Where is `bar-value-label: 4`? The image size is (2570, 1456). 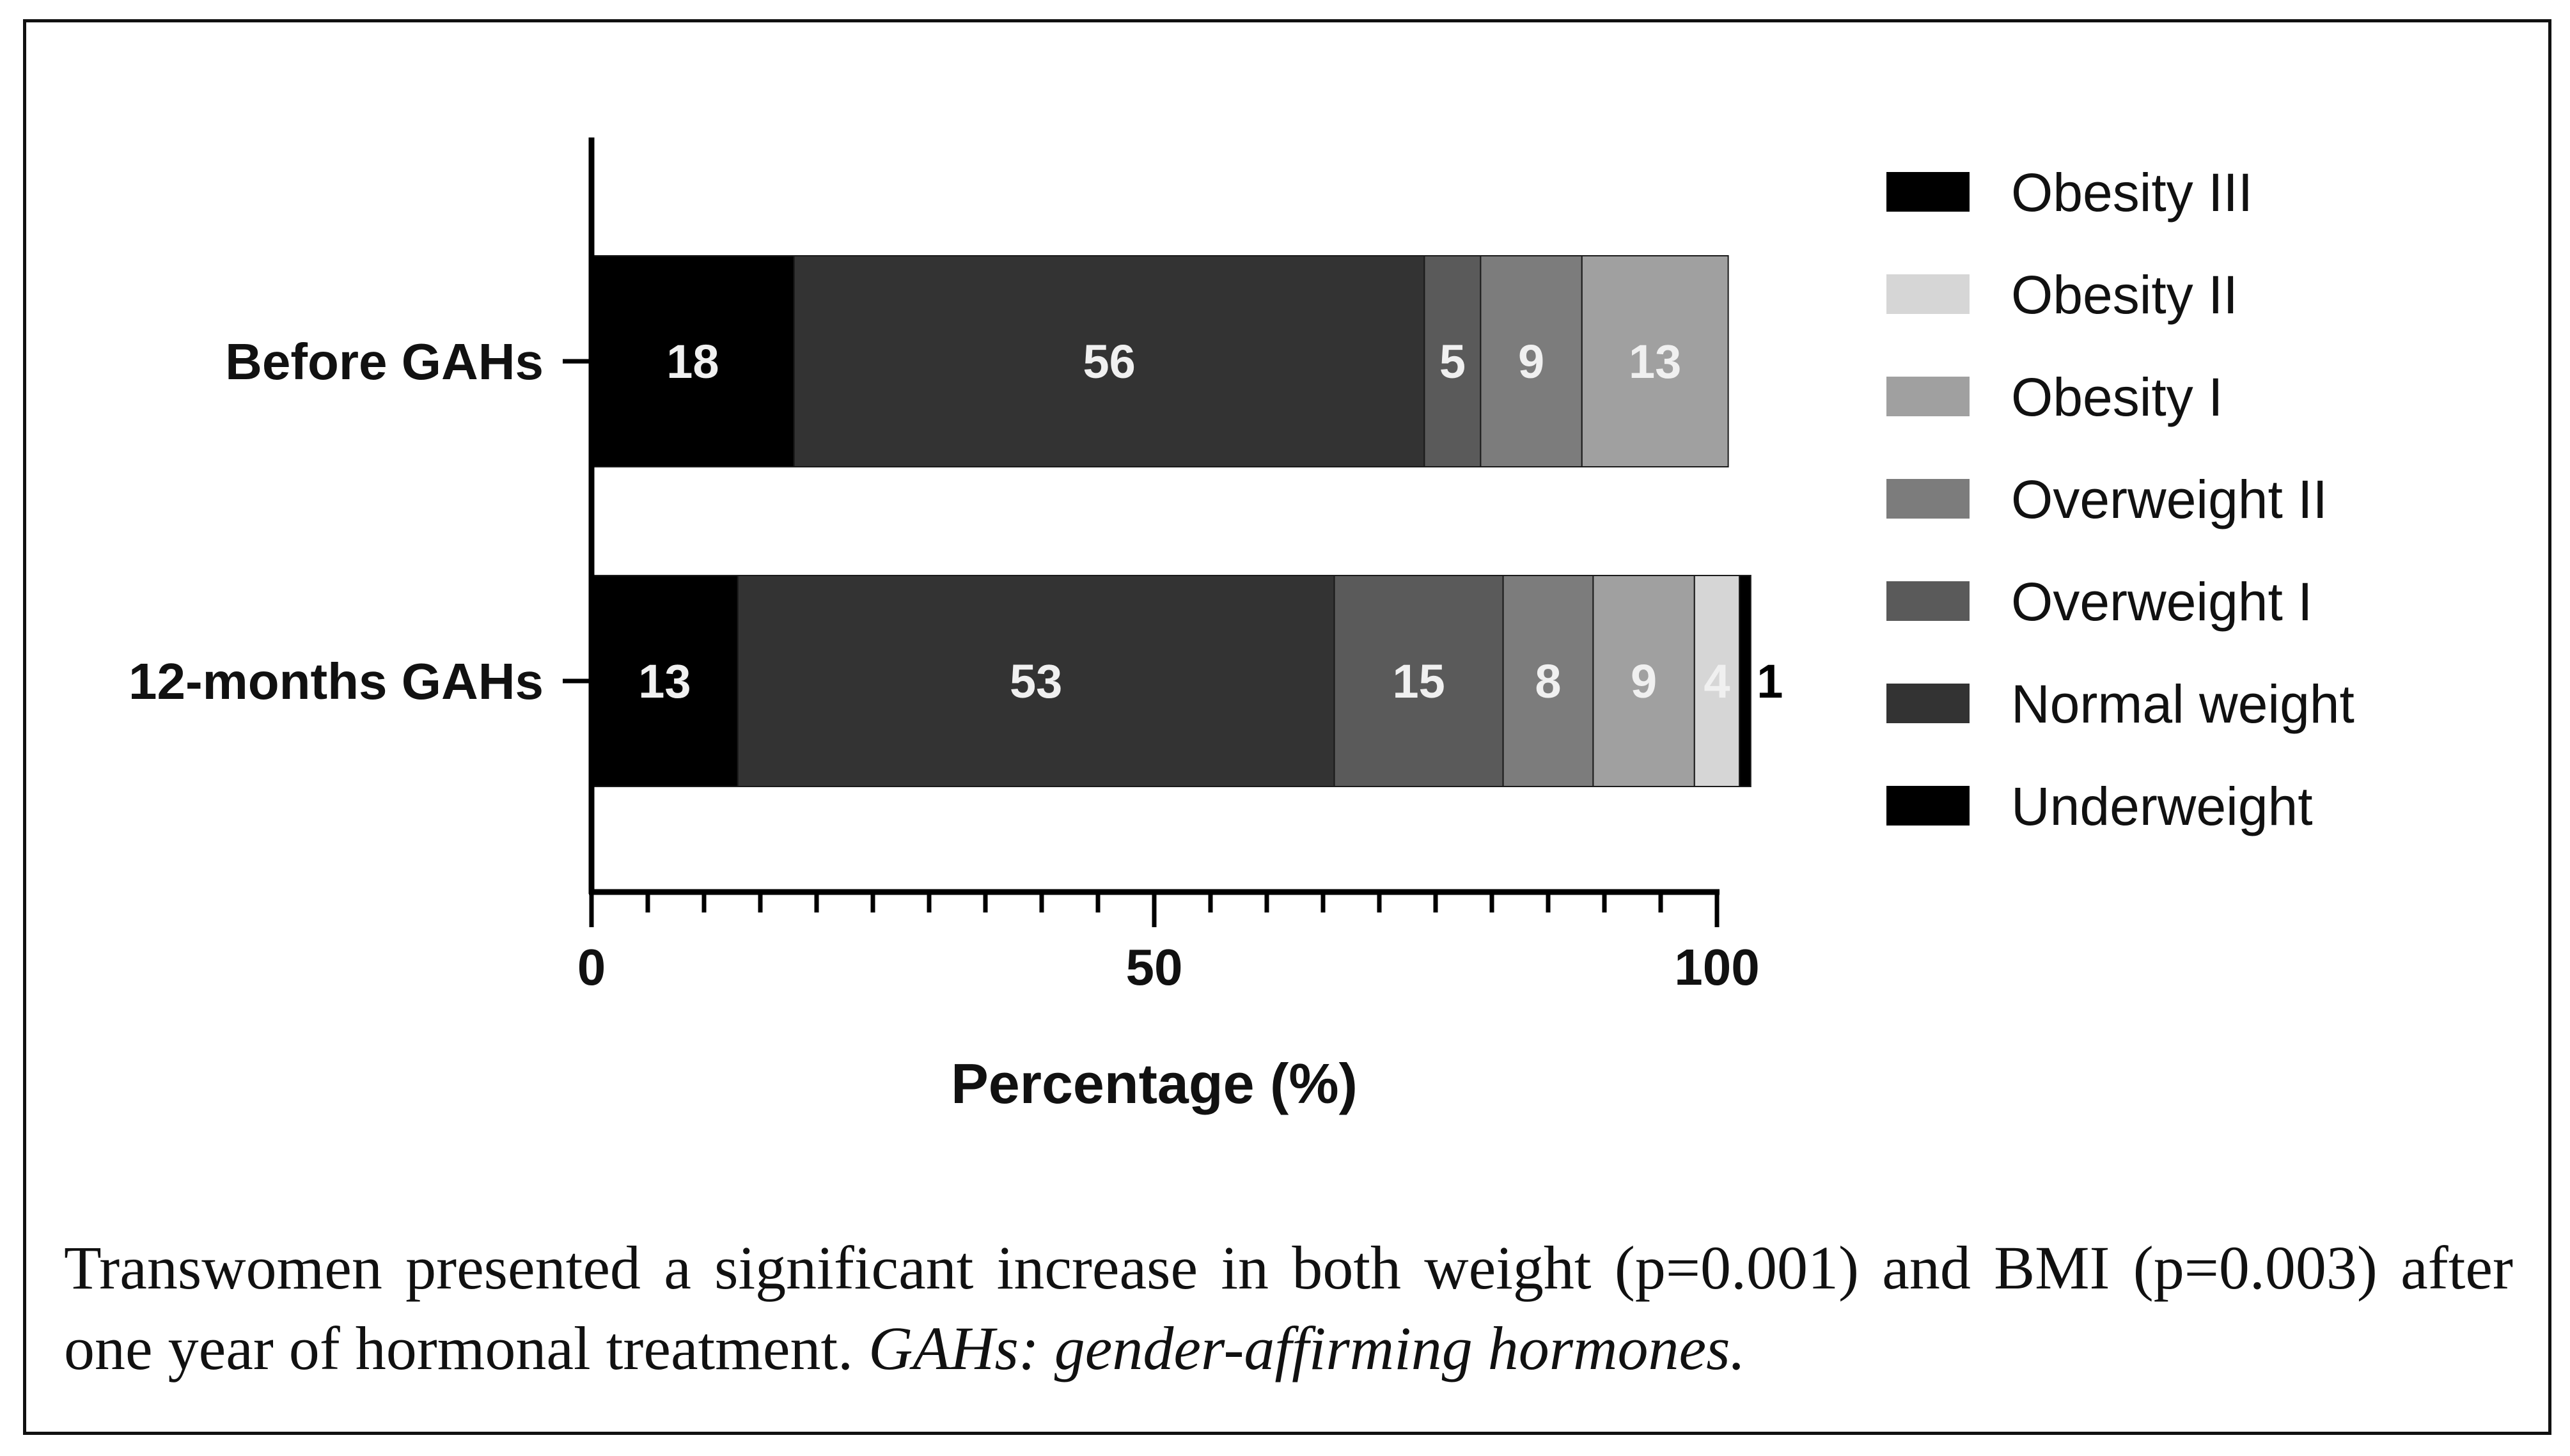 bar-value-label: 4 is located at coordinates (1717, 681).